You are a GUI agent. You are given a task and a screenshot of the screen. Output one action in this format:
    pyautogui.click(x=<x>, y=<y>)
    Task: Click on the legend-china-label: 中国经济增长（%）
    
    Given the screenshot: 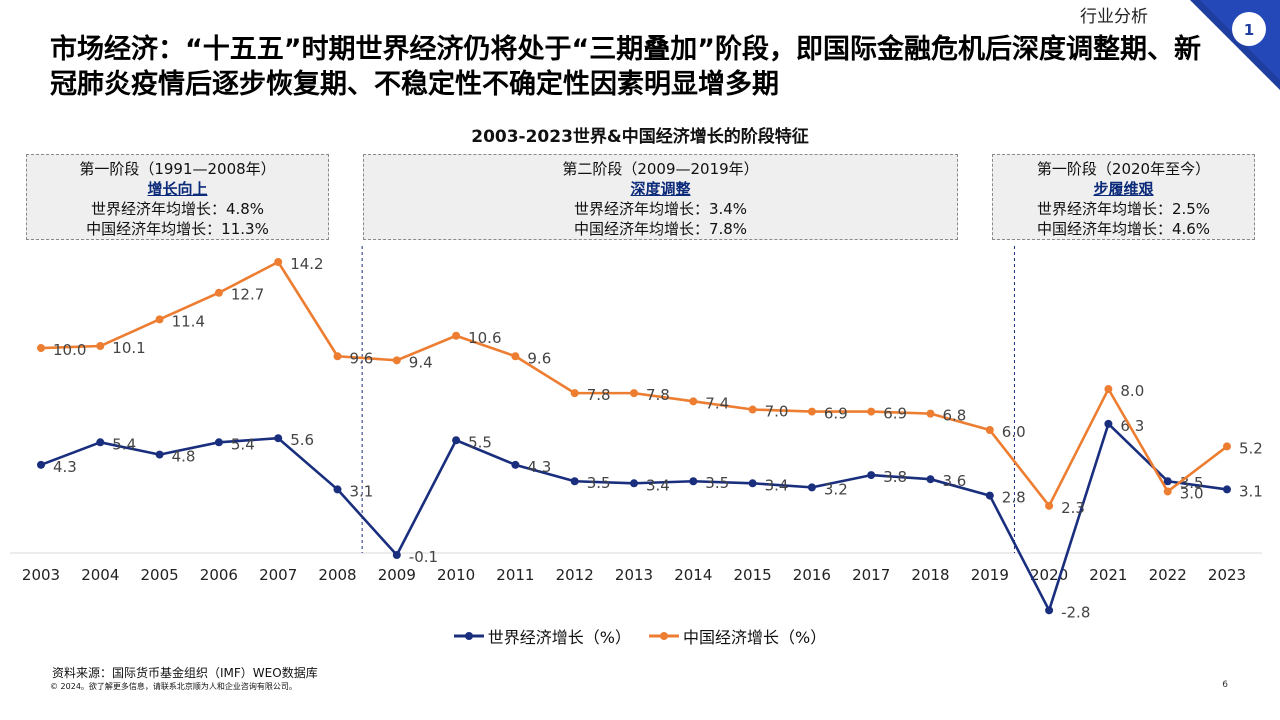 What is the action you would take?
    pyautogui.click(x=755, y=637)
    